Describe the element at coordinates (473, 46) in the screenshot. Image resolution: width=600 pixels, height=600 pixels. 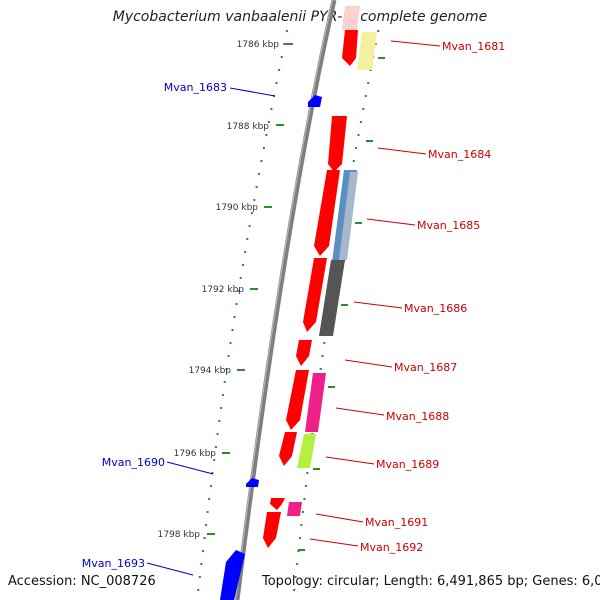
I see `gene-label-mvan-1681: Mvan_1681` at that location.